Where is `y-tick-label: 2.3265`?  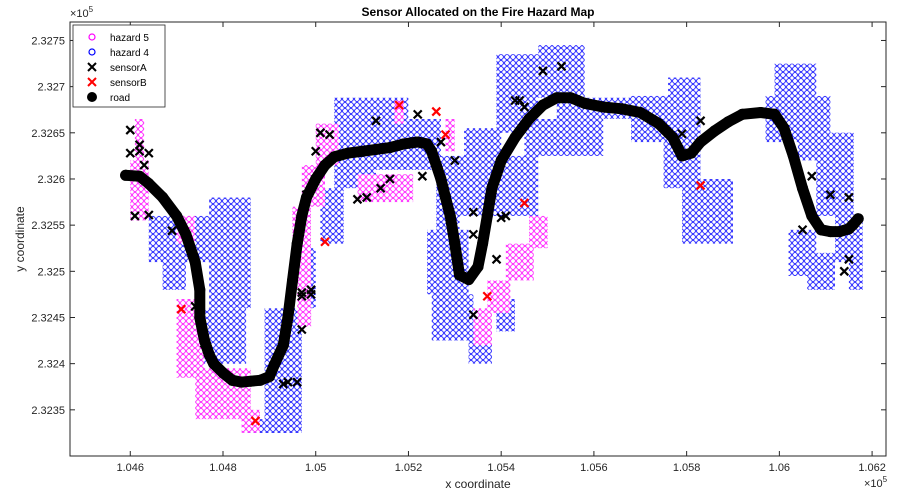 y-tick-label: 2.3265 is located at coordinates (48, 134).